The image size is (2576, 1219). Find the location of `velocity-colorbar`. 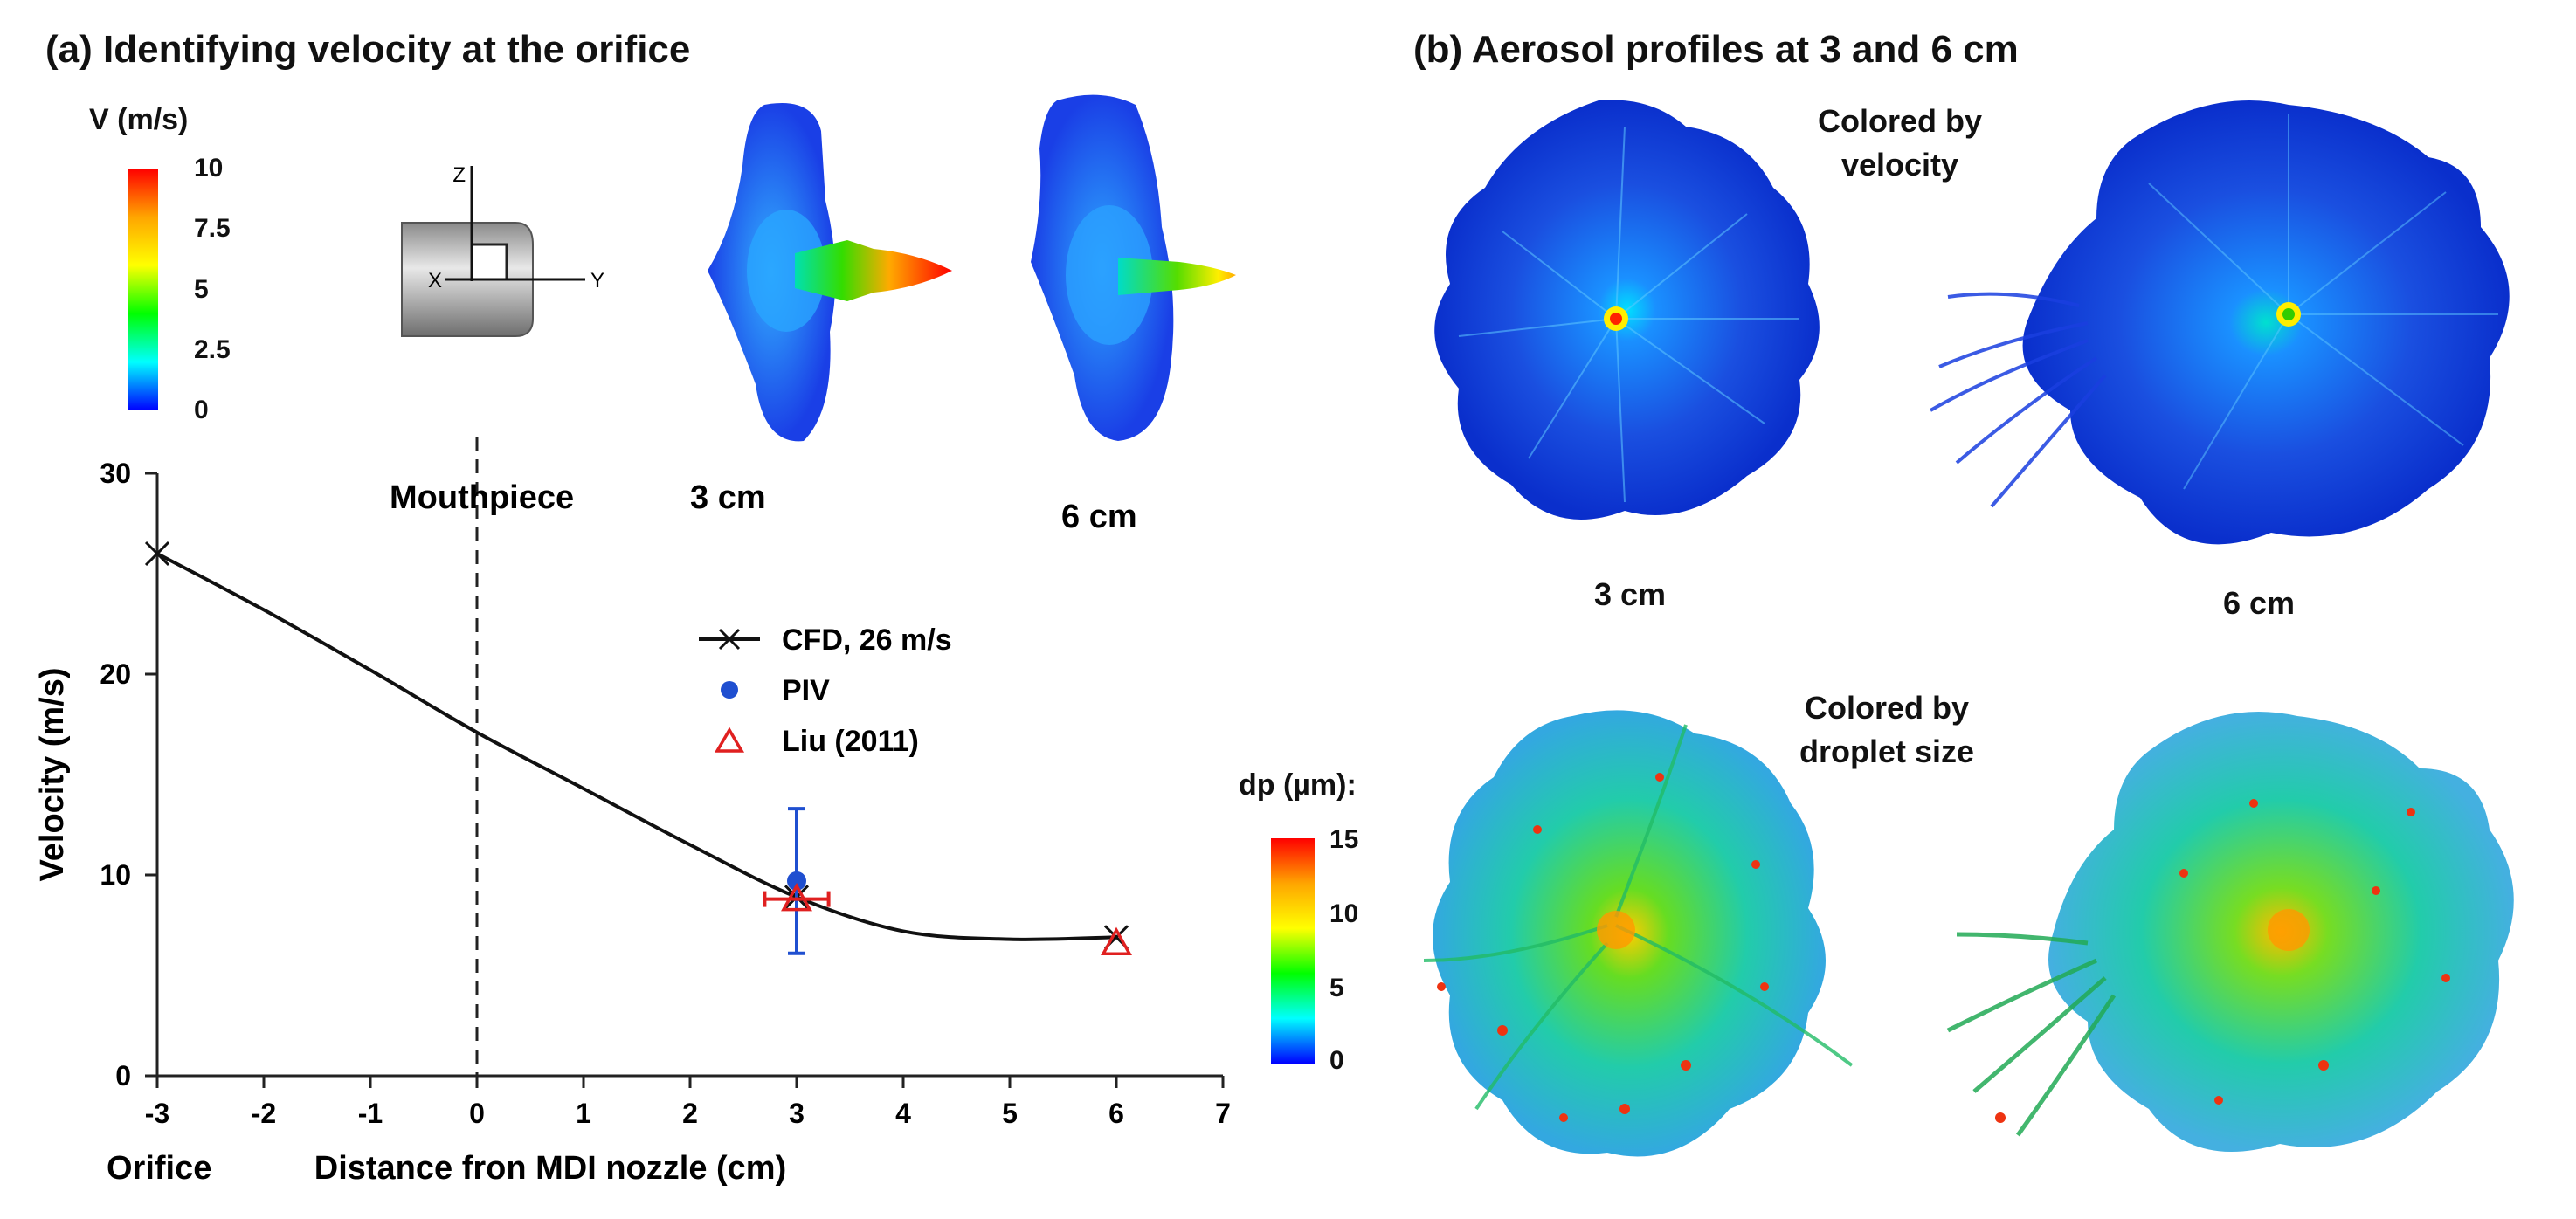

velocity-colorbar is located at coordinates (143, 289).